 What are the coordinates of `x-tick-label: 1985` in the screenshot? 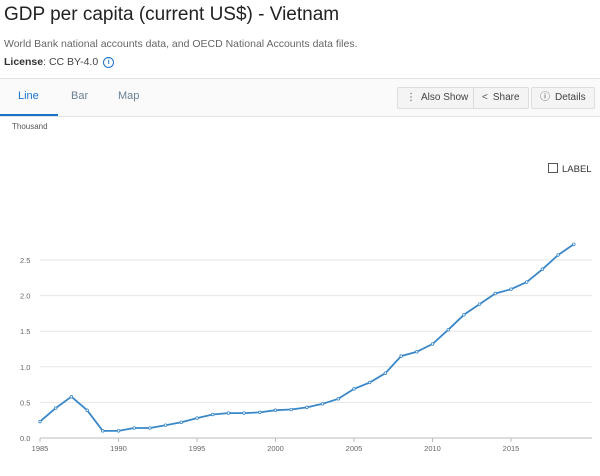 It's located at (40, 448).